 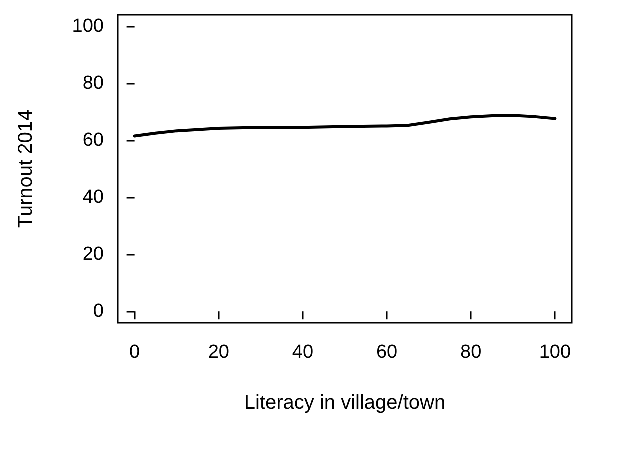 What do you see at coordinates (303, 352) in the screenshot?
I see `x-tick-label: 40` at bounding box center [303, 352].